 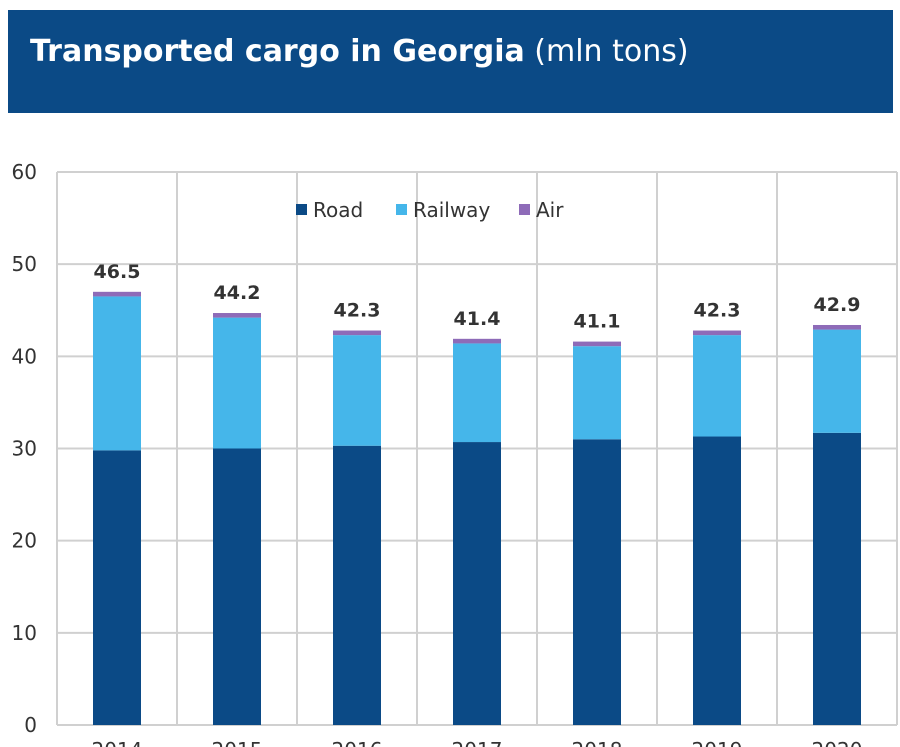 What do you see at coordinates (477, 341) in the screenshot?
I see `bar-air-2017` at bounding box center [477, 341].